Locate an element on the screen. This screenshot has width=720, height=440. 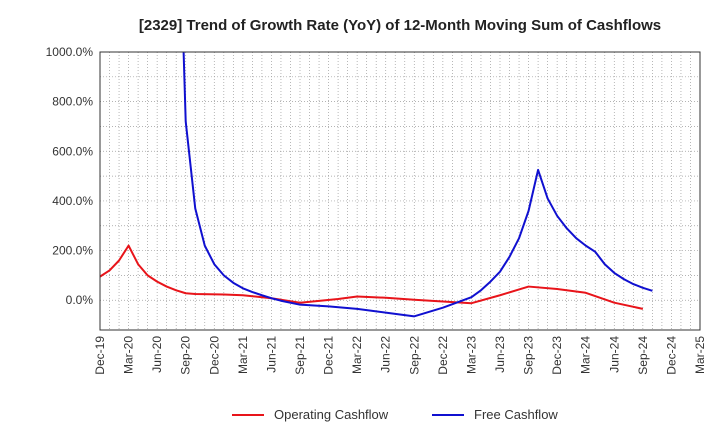
x-tick-label: Jun-21 is located at coordinates (271, 354).